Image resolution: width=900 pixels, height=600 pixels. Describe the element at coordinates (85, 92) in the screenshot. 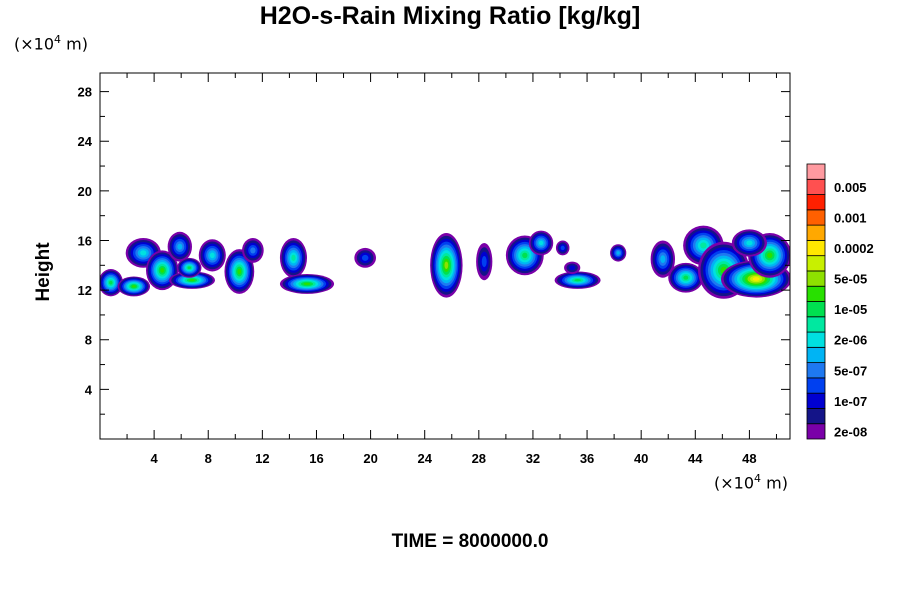

I see `y-tick-label: 28` at that location.